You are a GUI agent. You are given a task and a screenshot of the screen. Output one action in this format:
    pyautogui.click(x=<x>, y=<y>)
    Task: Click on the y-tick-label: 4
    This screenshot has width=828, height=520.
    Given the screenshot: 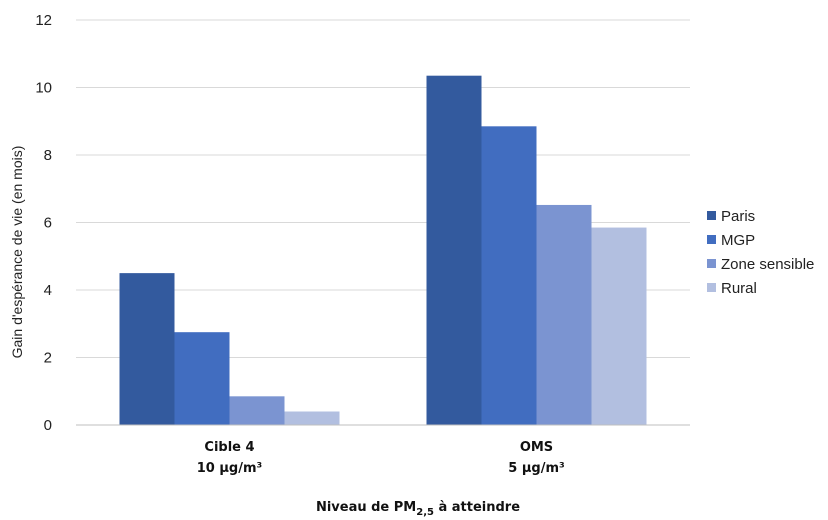 What is the action you would take?
    pyautogui.click(x=48, y=290)
    